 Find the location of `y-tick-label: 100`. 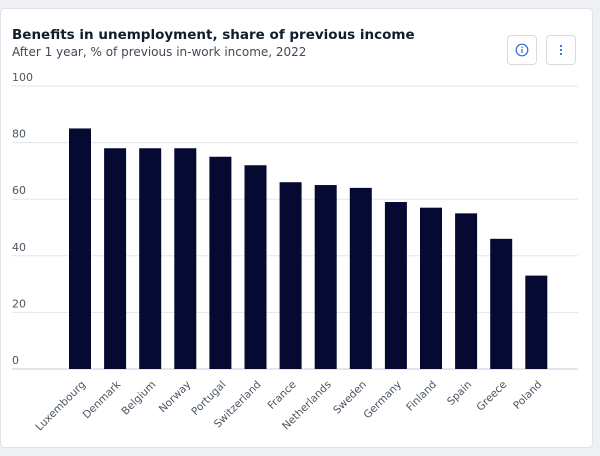

y-tick-label: 100 is located at coordinates (22, 77).